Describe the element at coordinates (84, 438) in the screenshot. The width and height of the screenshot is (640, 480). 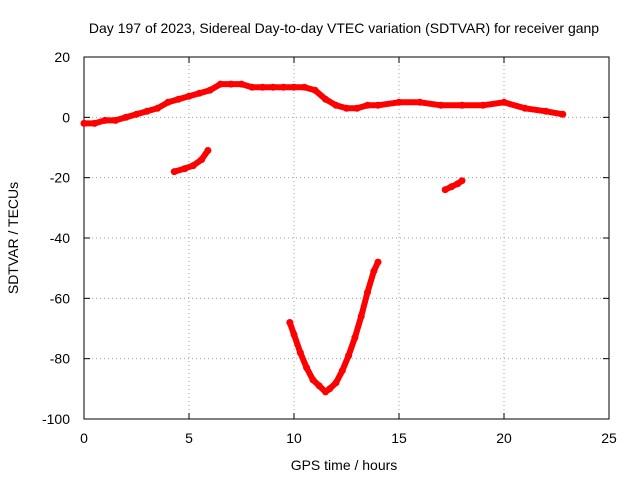
I see `x-tick-label: 0` at that location.